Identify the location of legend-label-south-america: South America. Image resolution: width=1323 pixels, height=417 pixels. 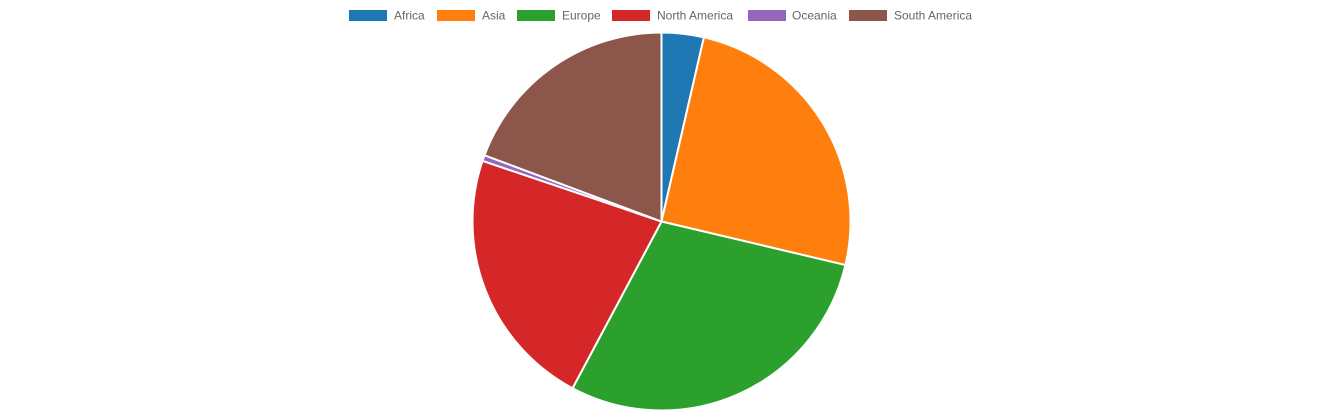
(933, 16).